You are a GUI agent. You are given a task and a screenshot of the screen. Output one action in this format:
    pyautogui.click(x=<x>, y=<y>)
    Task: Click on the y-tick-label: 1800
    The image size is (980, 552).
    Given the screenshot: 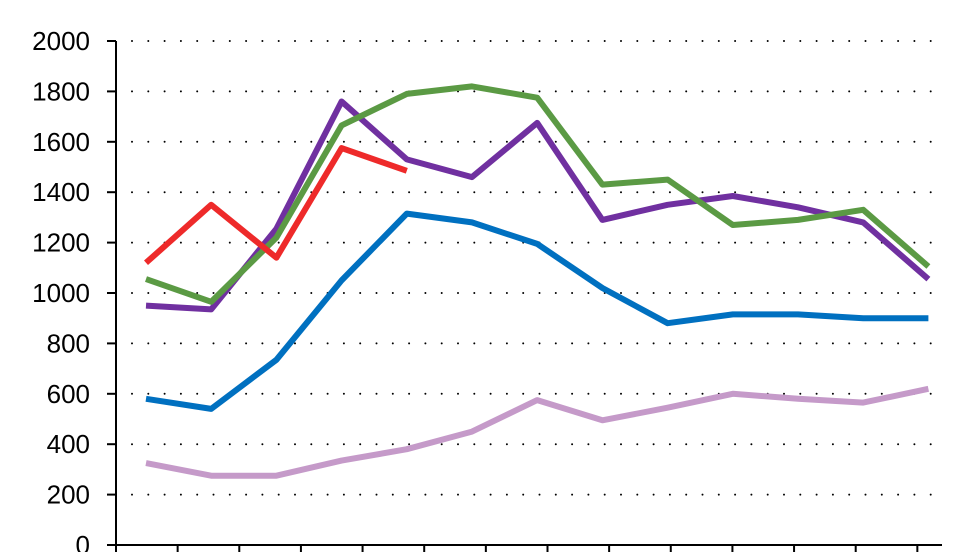 What is the action you would take?
    pyautogui.click(x=61, y=91)
    